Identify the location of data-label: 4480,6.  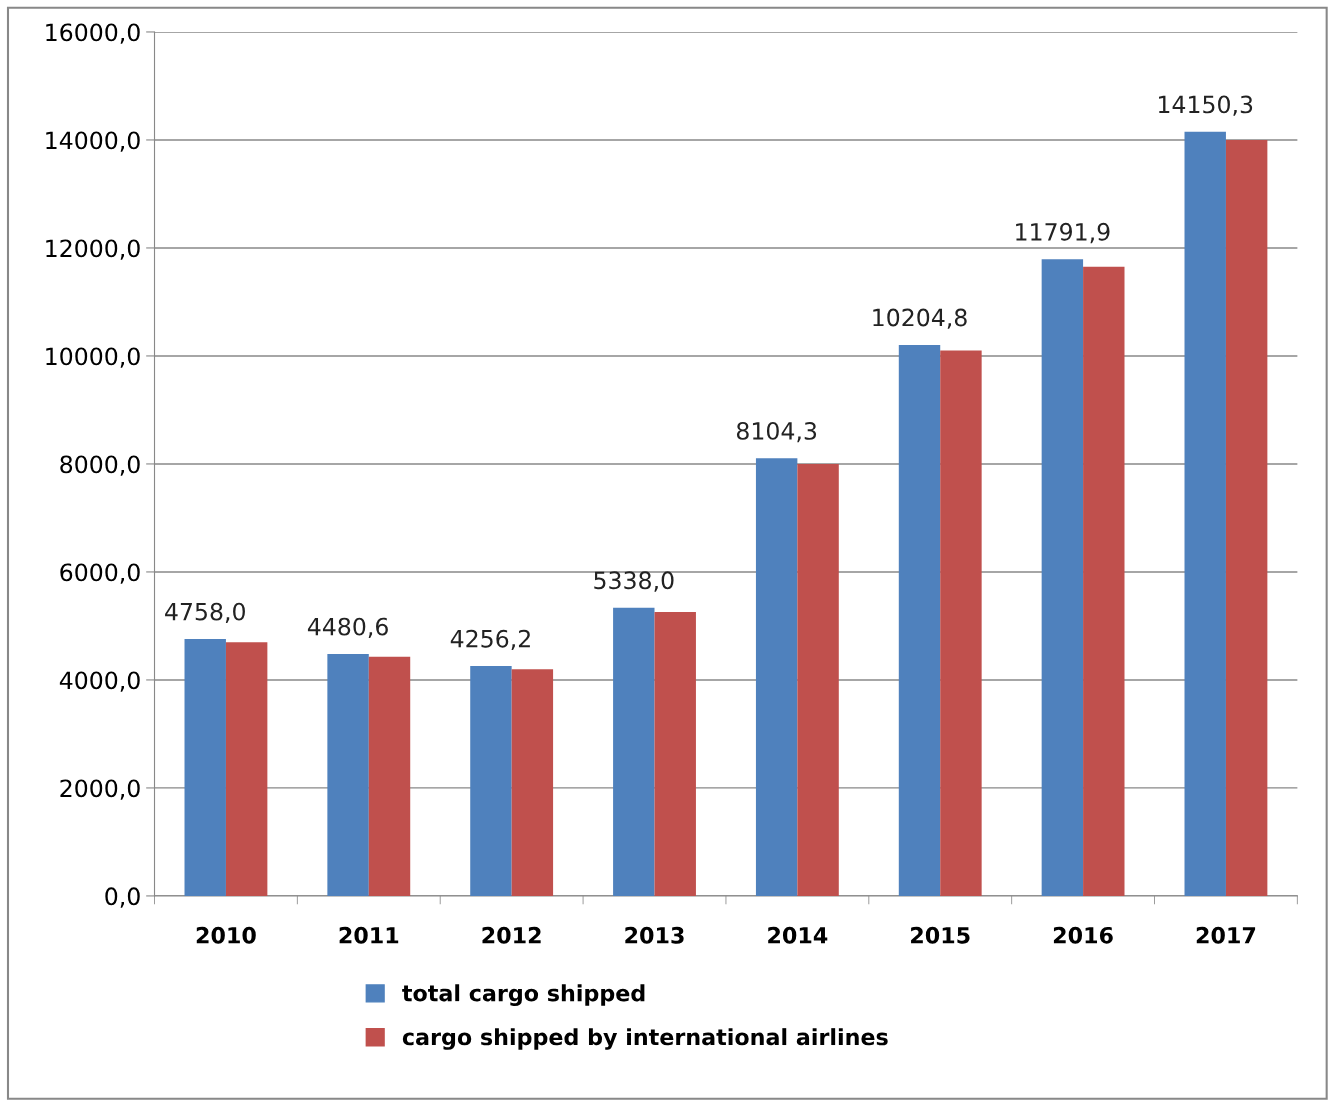
(347, 627).